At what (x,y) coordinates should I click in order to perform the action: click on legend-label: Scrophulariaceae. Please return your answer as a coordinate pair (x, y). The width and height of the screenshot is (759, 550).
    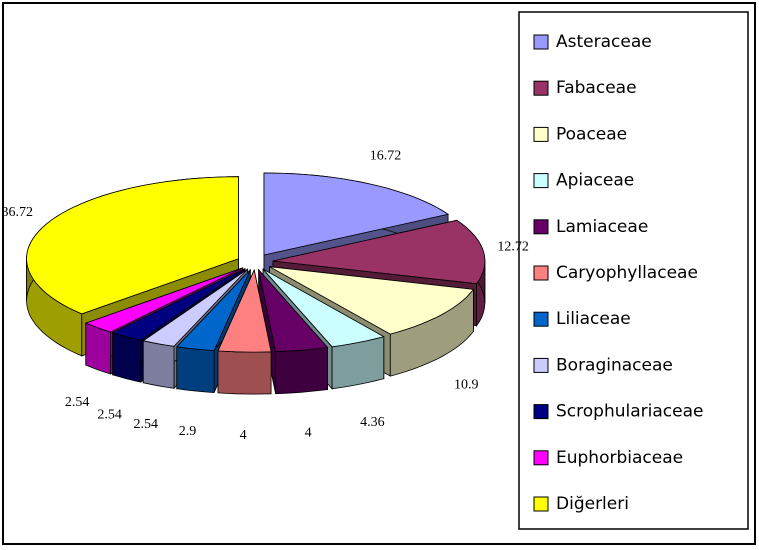
    Looking at the image, I should click on (629, 412).